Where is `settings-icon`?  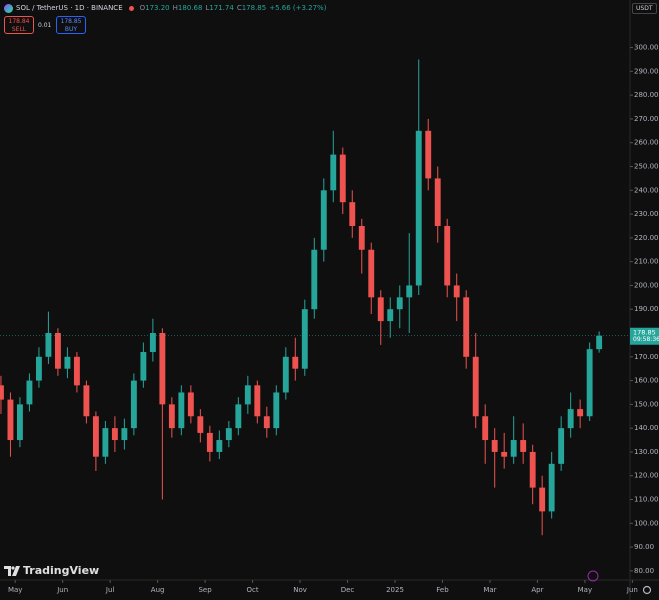 settings-icon is located at coordinates (647, 590).